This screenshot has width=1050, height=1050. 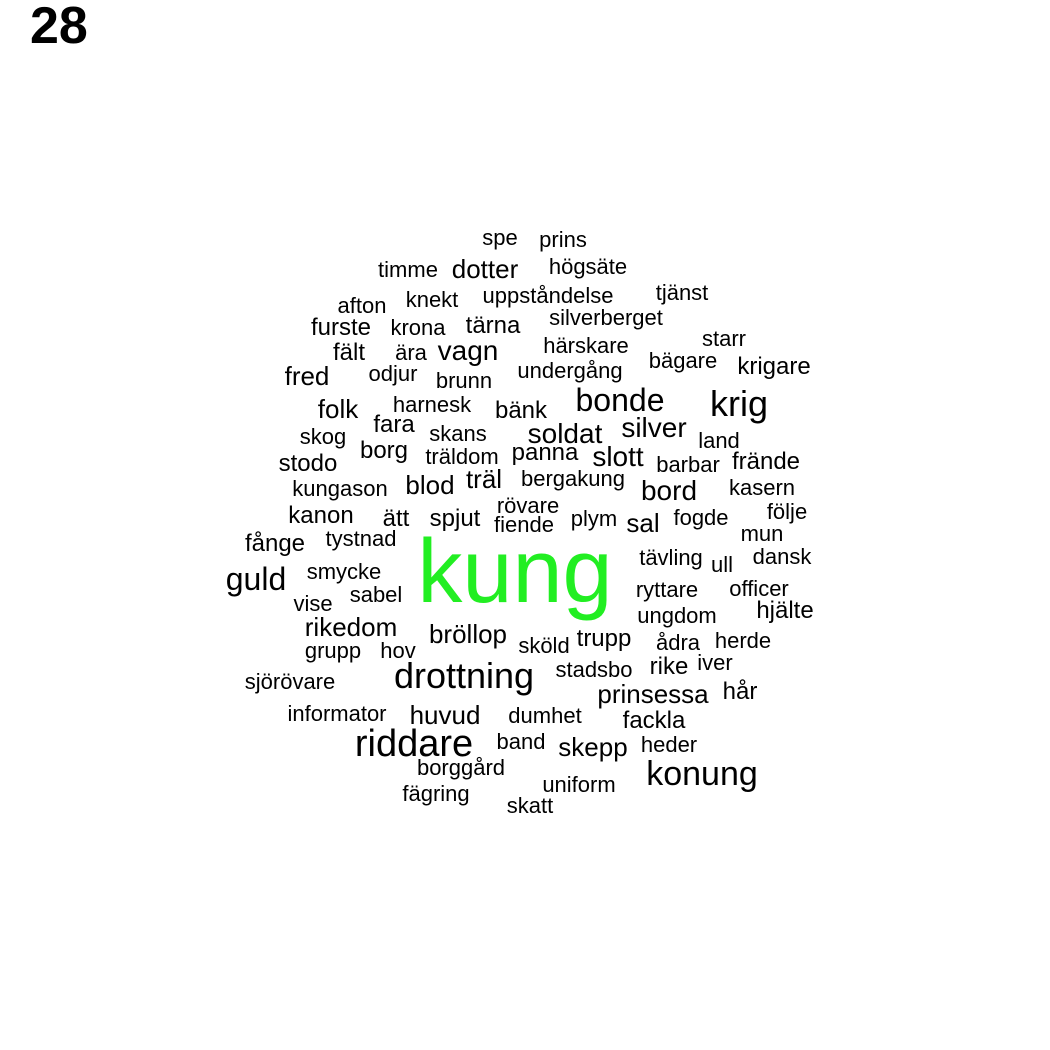 I want to click on word: bänk, so click(x=521, y=410).